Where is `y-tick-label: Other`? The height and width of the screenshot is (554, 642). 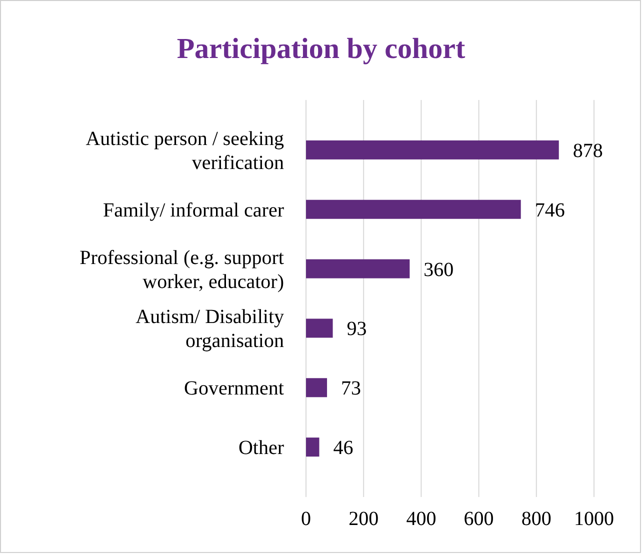
y-tick-label: Other is located at coordinates (261, 448).